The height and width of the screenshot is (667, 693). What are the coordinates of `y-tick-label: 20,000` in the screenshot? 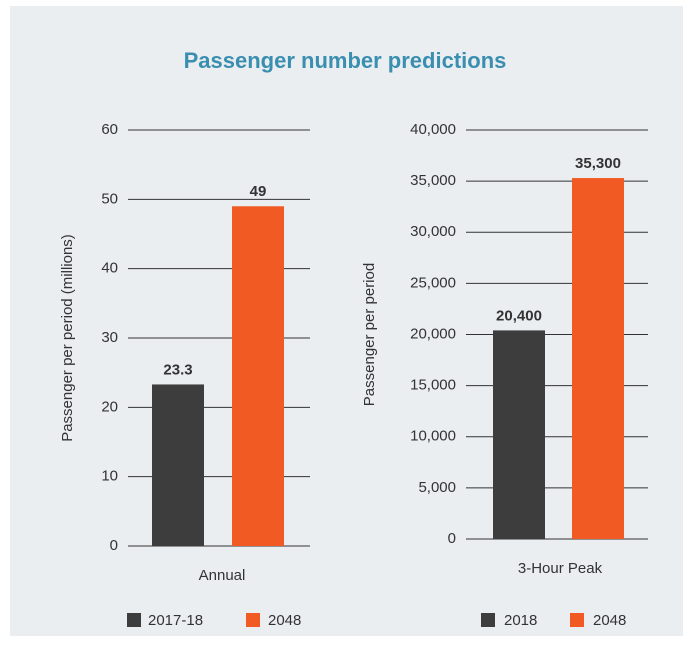 It's located at (433, 333).